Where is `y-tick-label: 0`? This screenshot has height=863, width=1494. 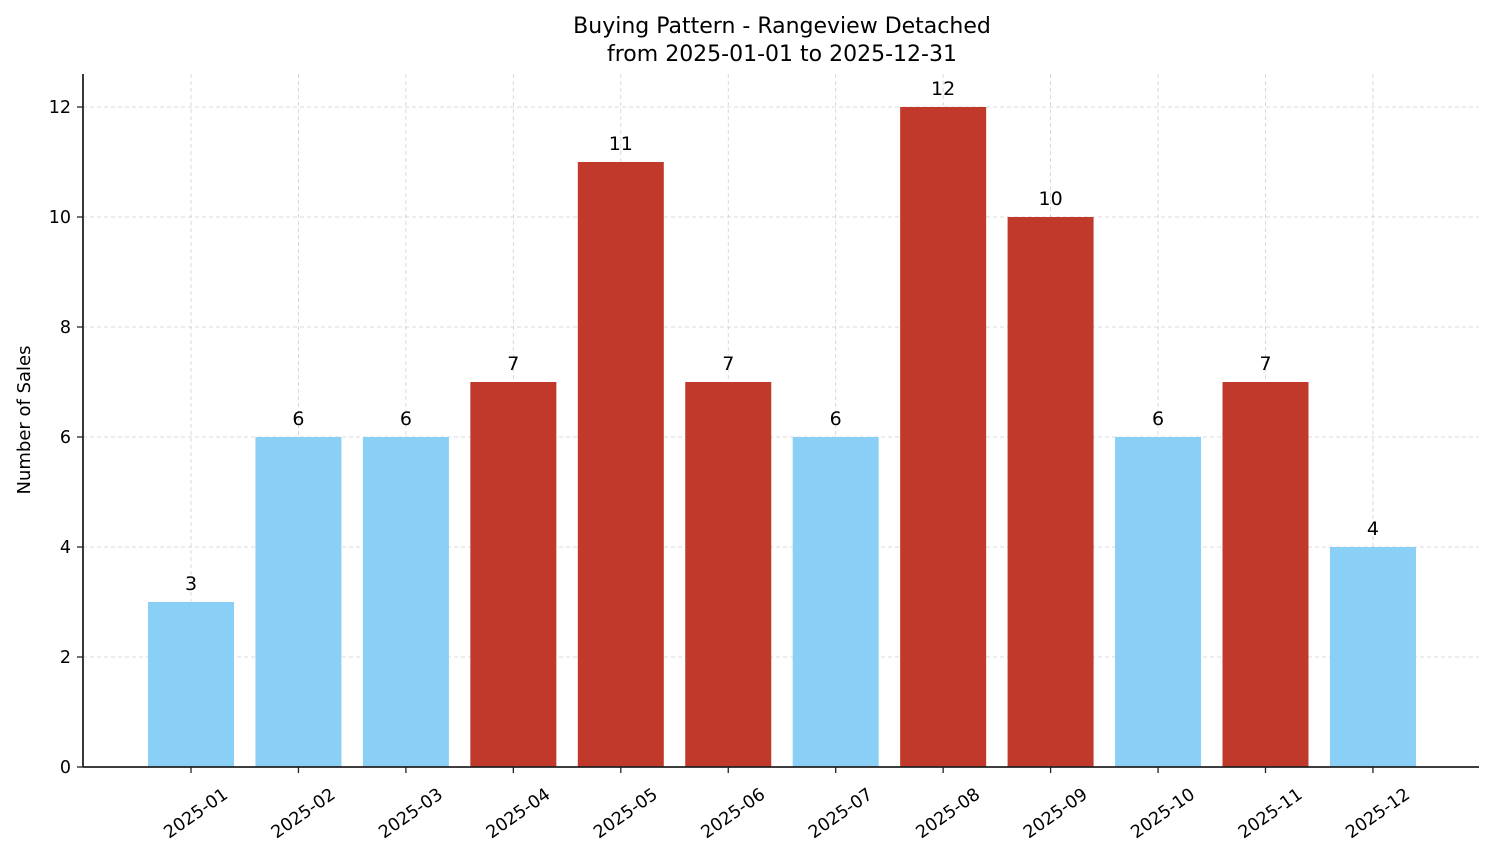
y-tick-label: 0 is located at coordinates (65, 768).